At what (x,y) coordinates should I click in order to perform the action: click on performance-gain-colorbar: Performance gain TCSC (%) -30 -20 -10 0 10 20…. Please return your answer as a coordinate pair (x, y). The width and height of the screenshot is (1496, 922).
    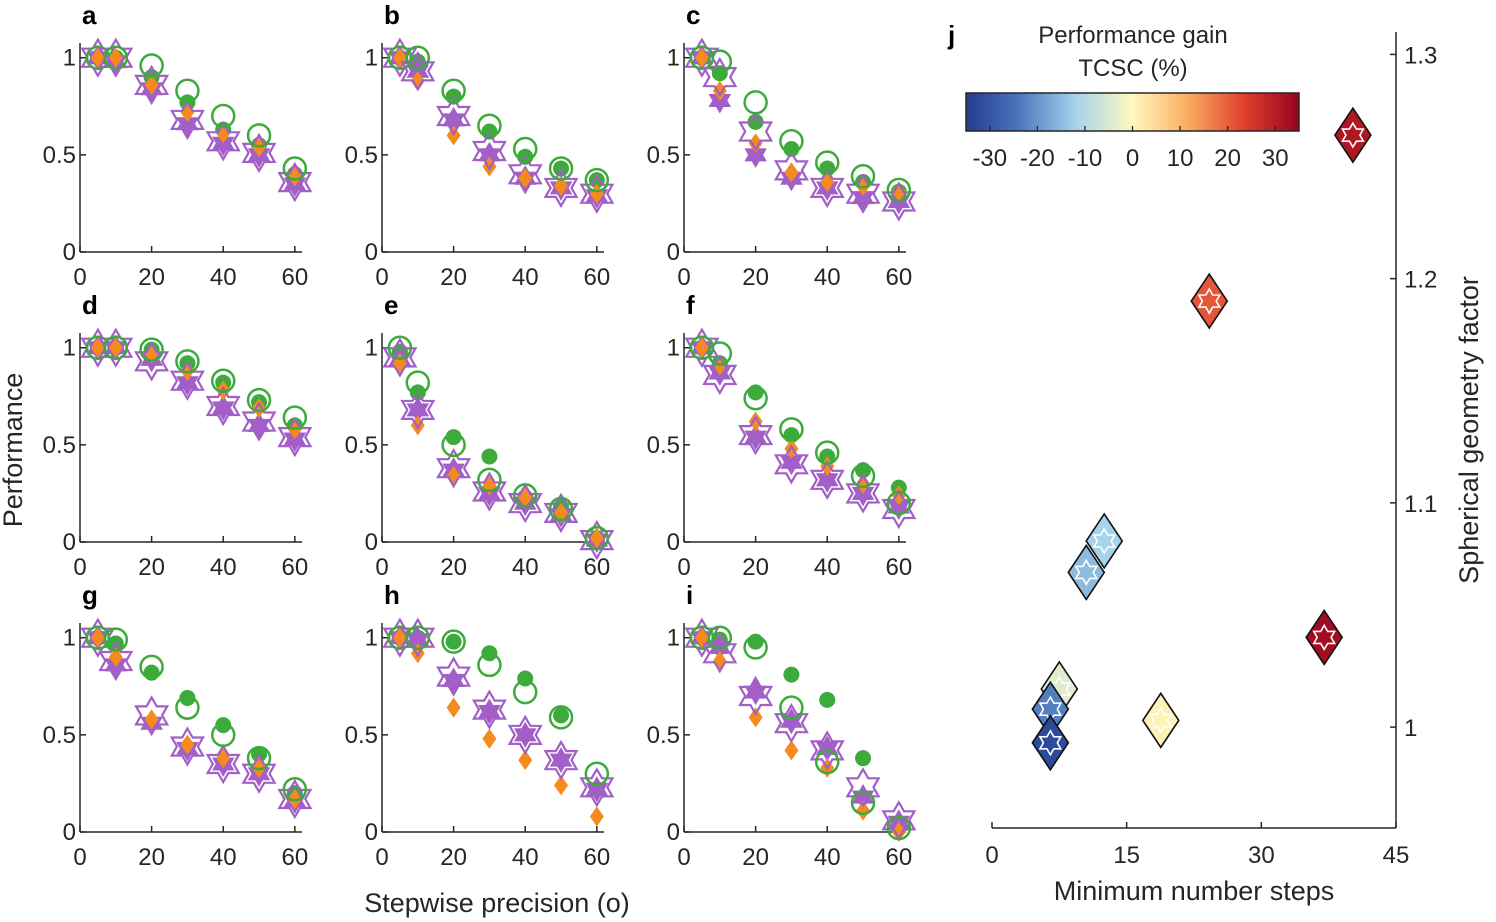
    Looking at the image, I should click on (1132, 97).